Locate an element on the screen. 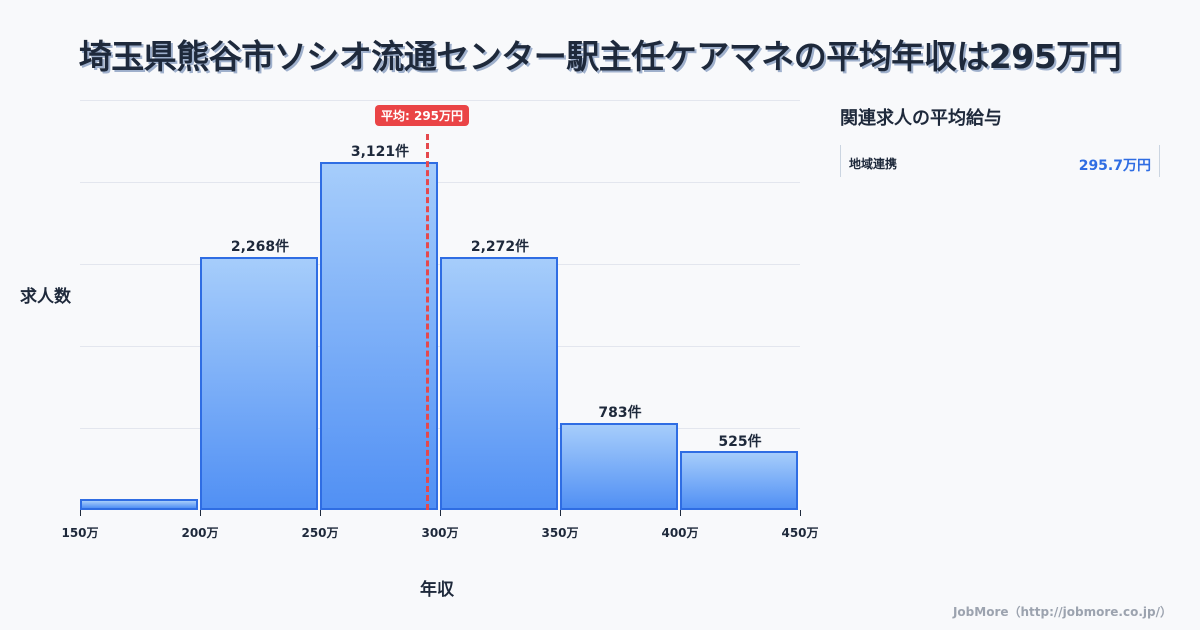  chart-title: 埼玉県熊谷市ソシオ流通センター駅主任ケアマネの平均年収は295万円 is located at coordinates (600, 56).